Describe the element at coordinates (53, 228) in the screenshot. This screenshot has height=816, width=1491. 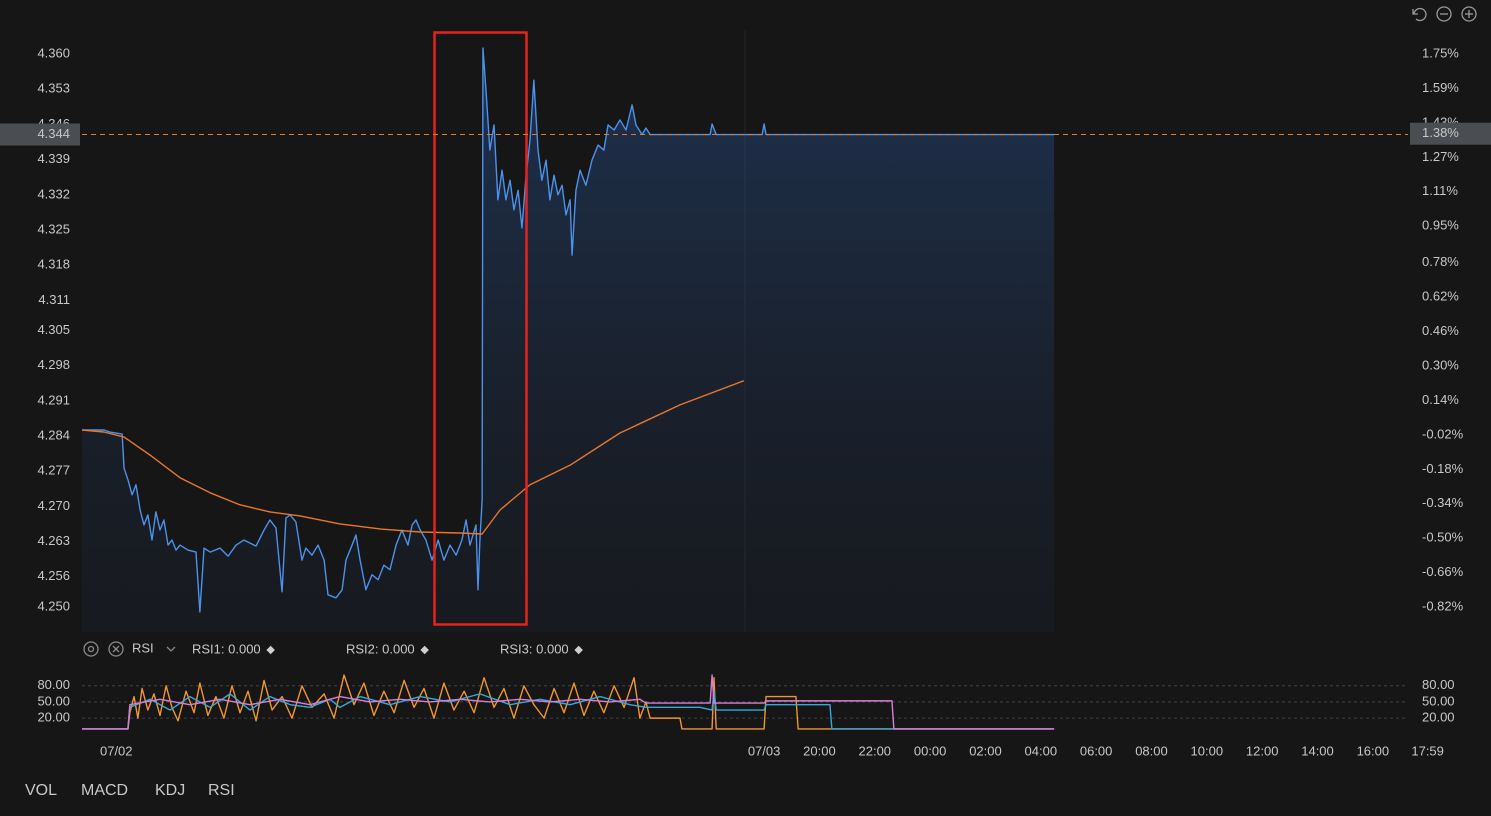
I see `y-tick-label: 4.325` at that location.